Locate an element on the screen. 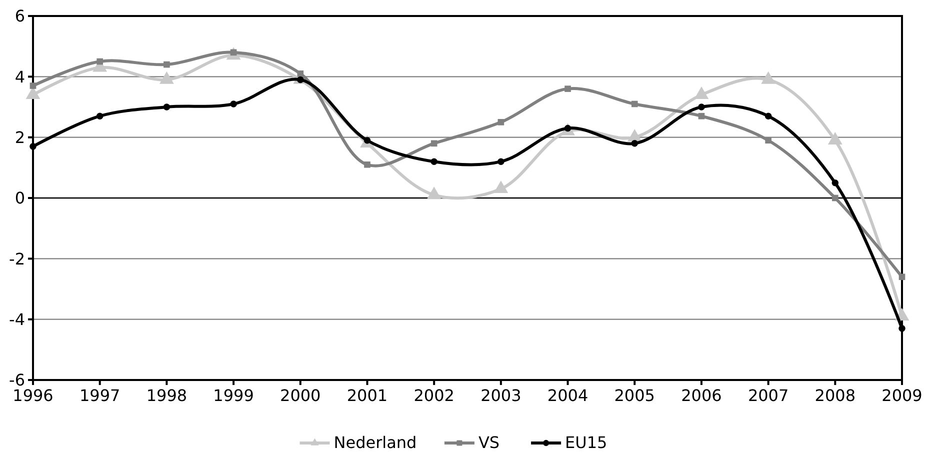  y-tick-label: 0 is located at coordinates (19, 198).